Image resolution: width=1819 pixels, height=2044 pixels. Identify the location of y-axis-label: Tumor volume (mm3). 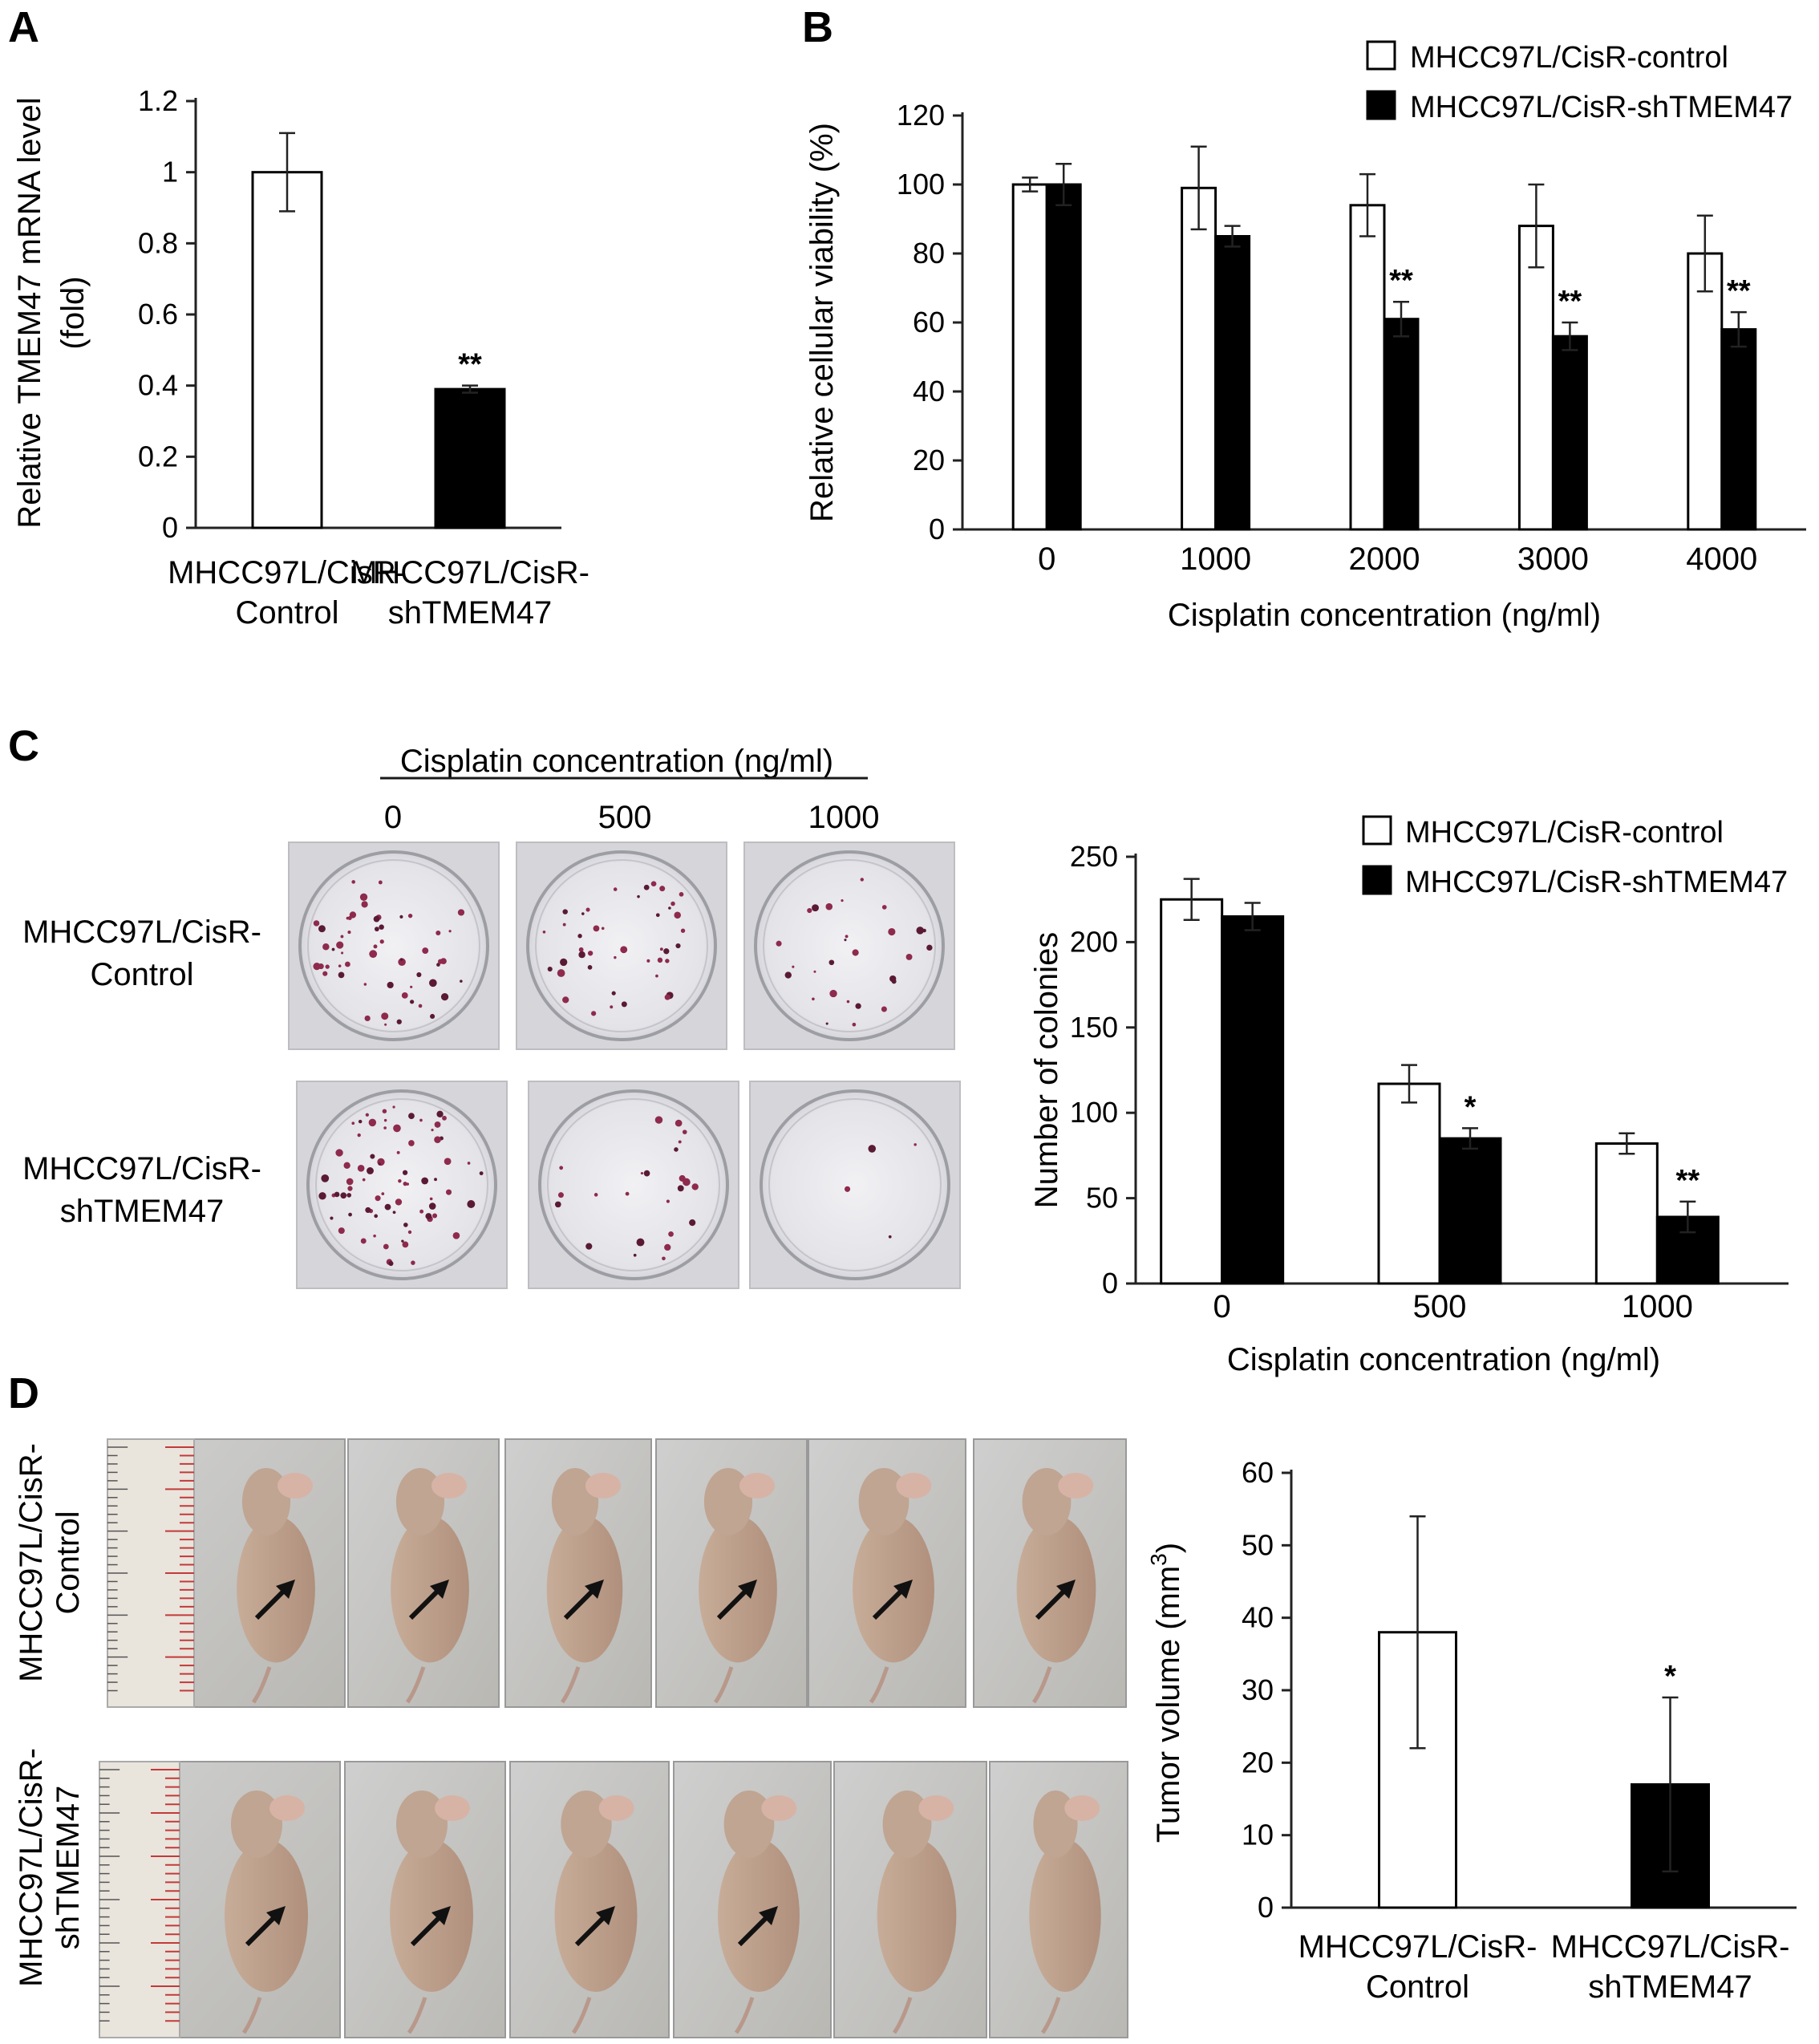
(1166, 1693).